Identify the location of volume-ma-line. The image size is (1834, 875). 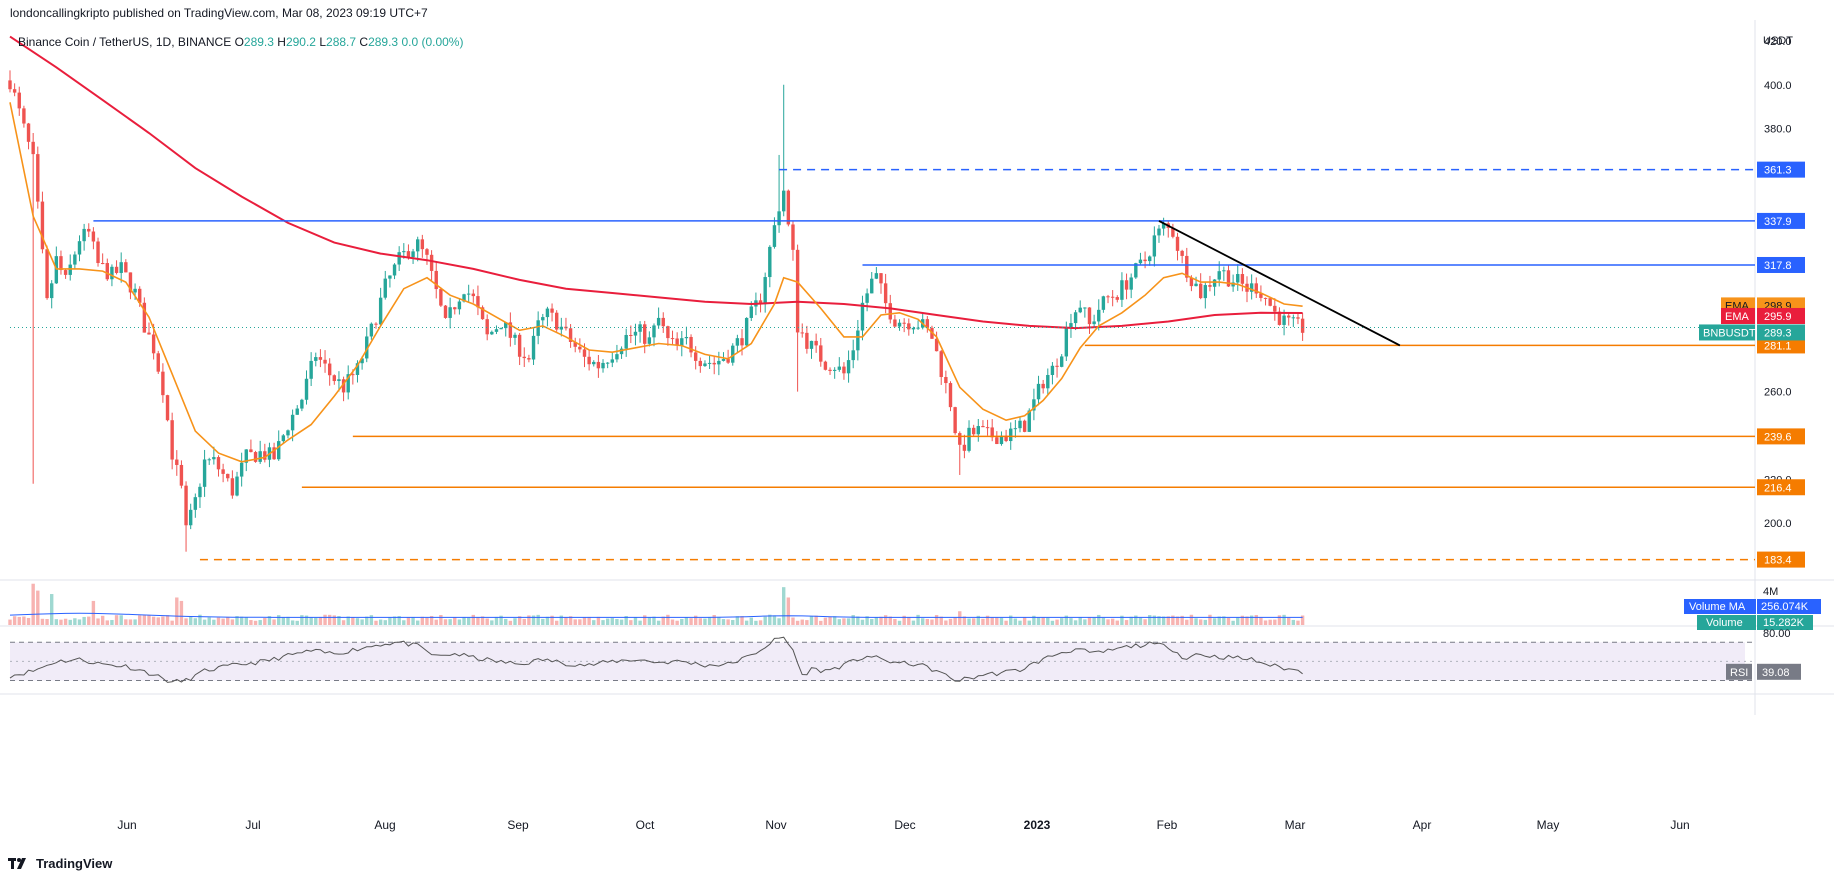
(656, 615).